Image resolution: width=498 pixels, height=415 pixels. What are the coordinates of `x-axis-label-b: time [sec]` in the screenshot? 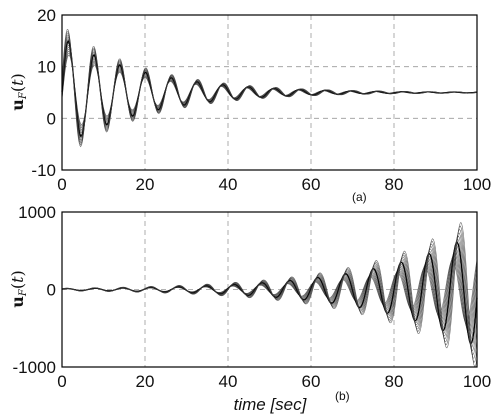 It's located at (271, 404).